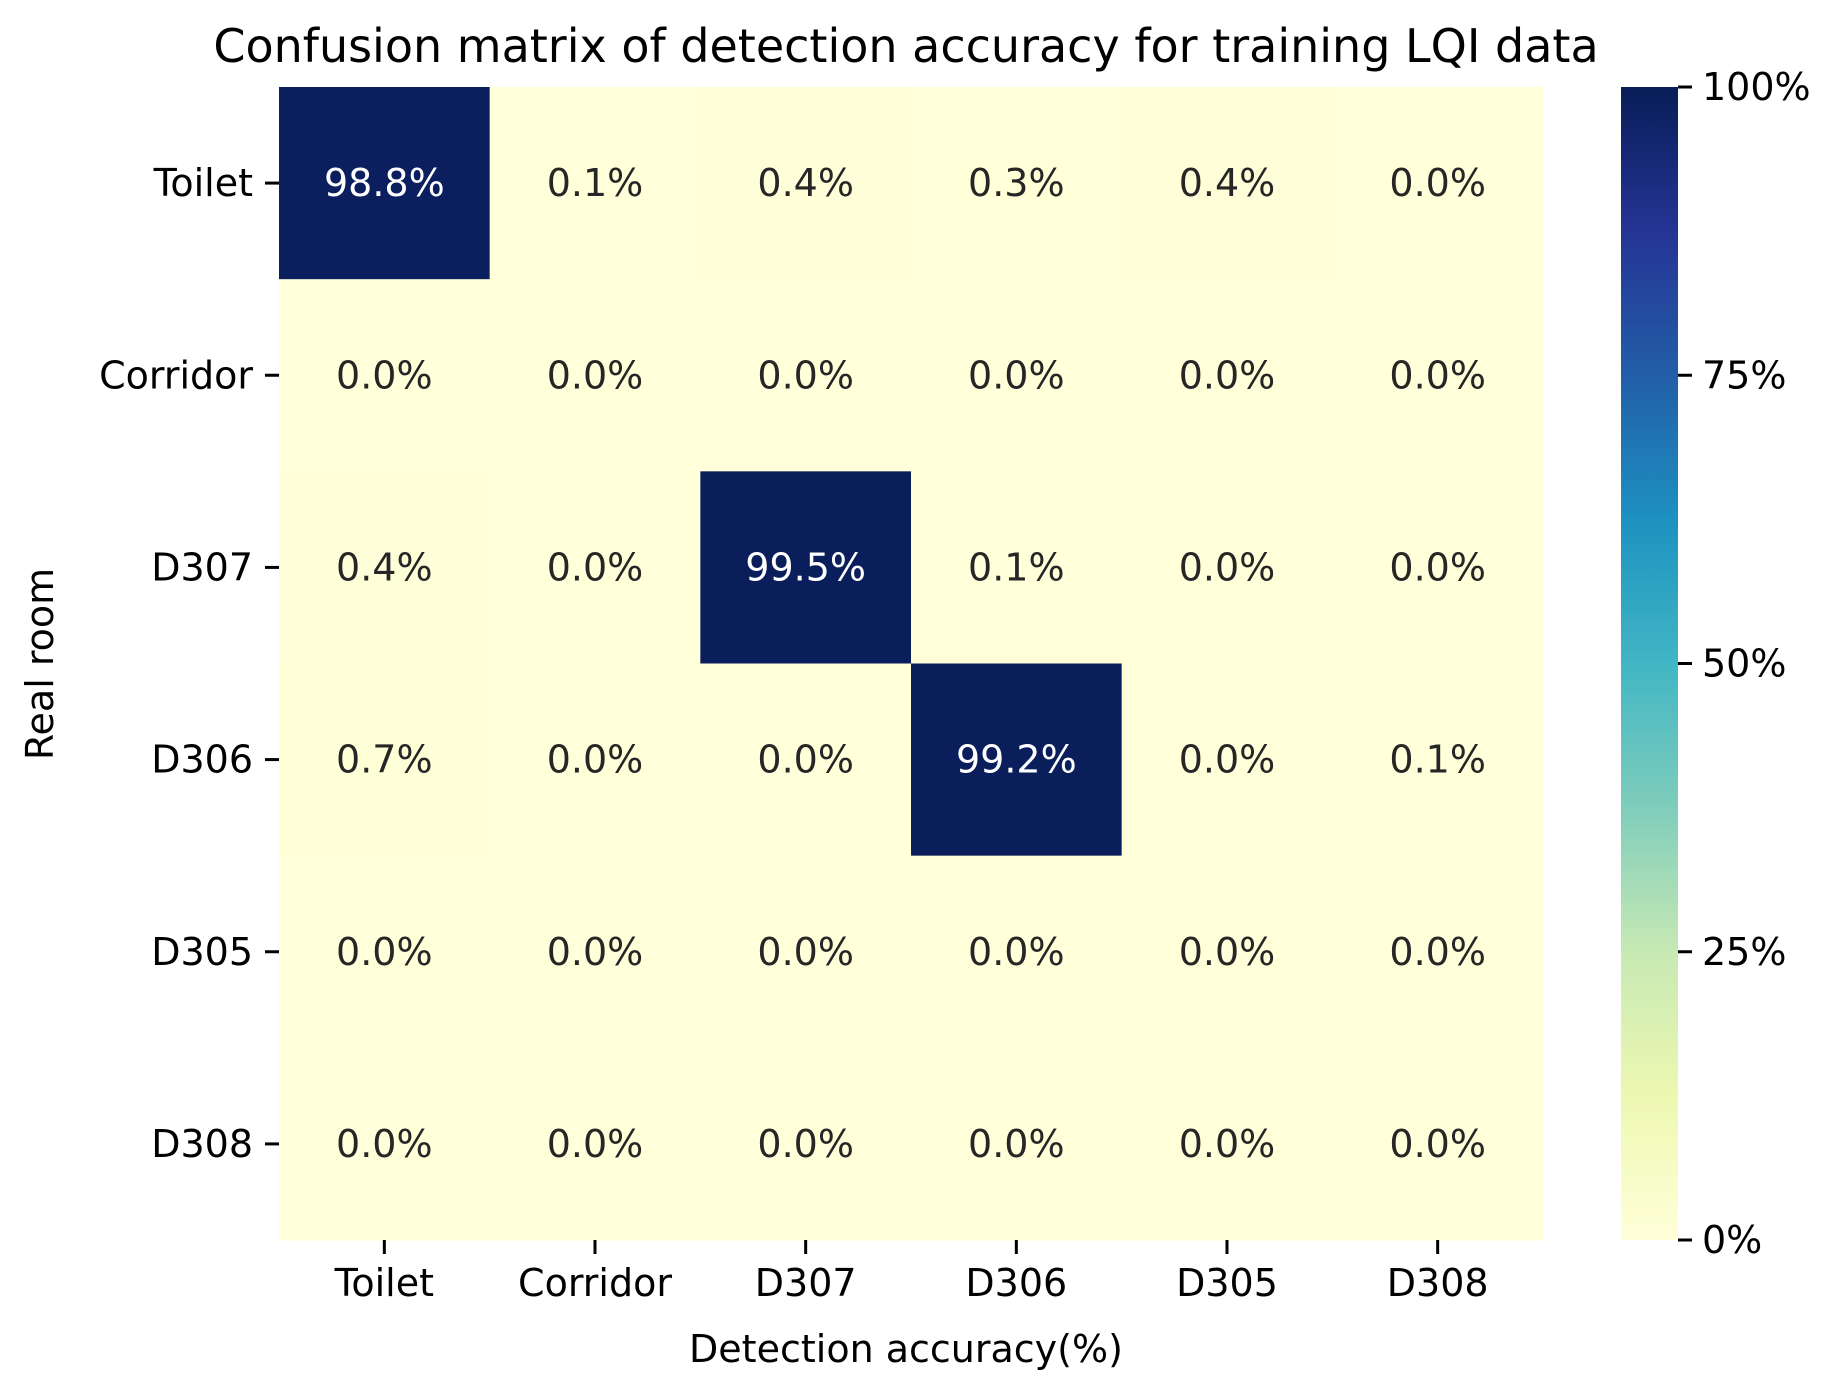  I want to click on cell-value-label-1-3: 0.0%, so click(1016, 375).